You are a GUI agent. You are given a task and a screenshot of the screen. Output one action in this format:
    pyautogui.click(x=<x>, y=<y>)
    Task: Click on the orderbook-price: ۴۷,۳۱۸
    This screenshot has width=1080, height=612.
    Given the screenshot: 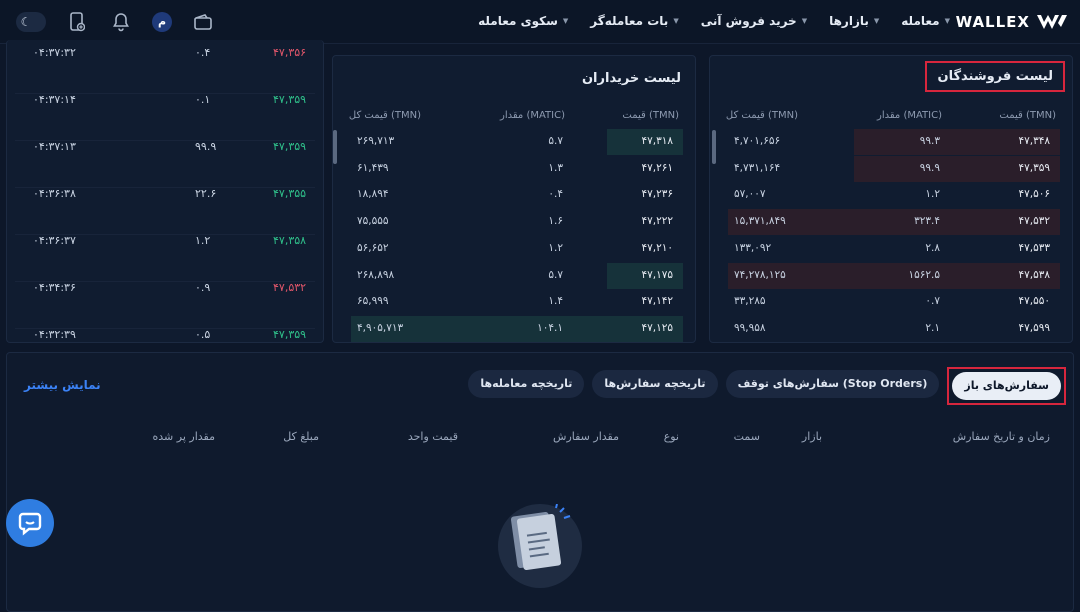 What is the action you would take?
    pyautogui.click(x=657, y=141)
    